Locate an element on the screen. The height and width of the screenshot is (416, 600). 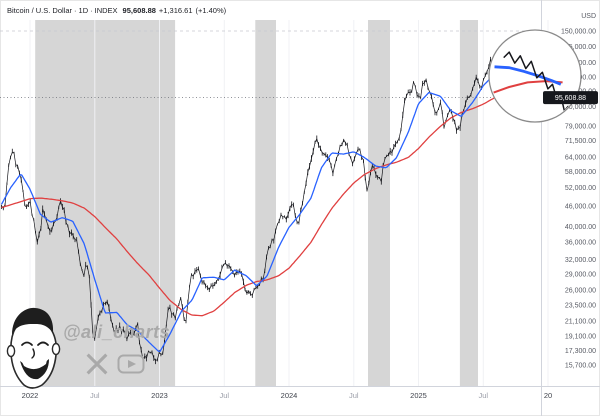
x-axis-label: 2024 is located at coordinates (289, 395).